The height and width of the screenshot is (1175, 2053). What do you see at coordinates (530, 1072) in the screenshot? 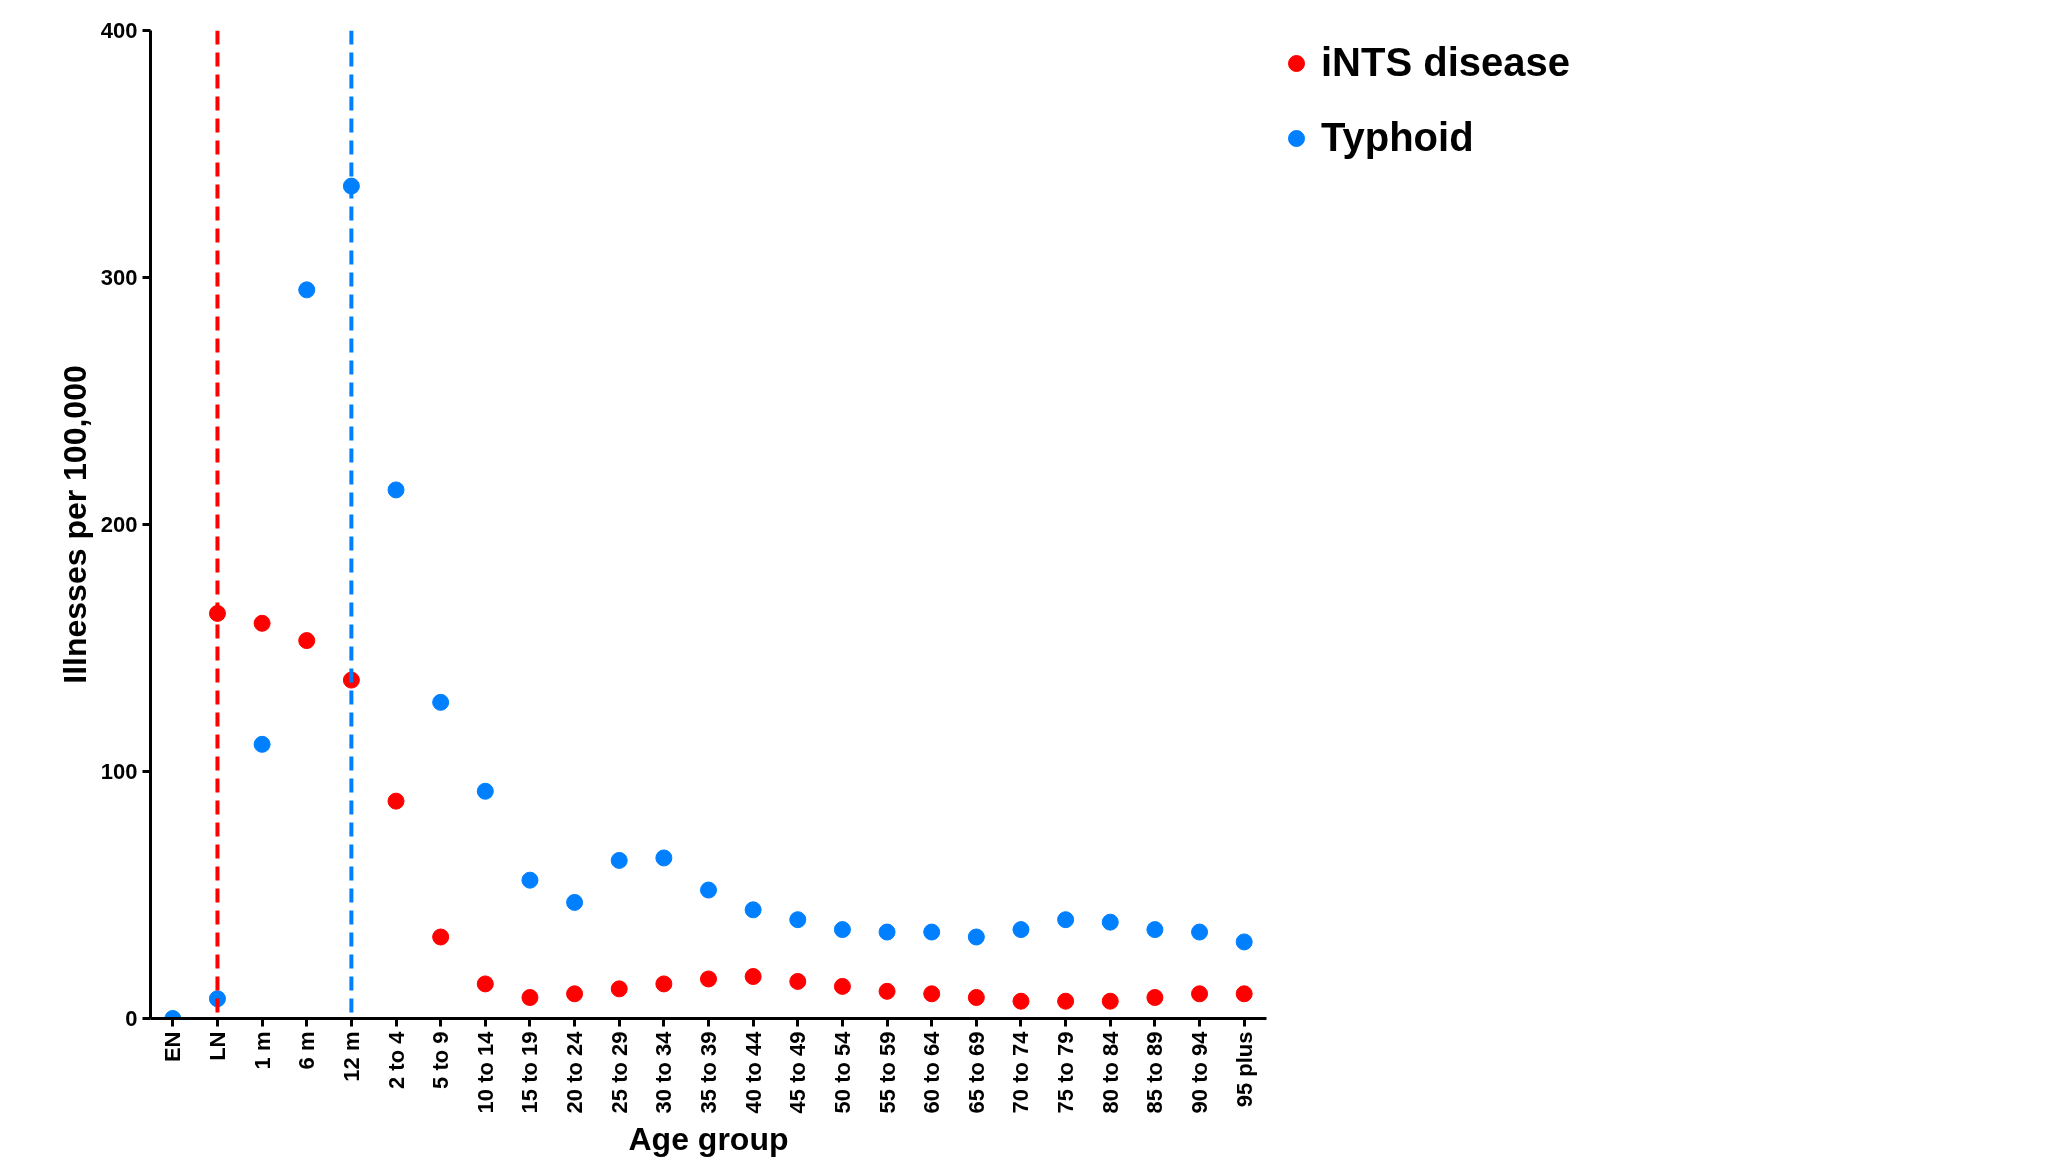
I see `x-tick-label: 15 to 19` at bounding box center [530, 1072].